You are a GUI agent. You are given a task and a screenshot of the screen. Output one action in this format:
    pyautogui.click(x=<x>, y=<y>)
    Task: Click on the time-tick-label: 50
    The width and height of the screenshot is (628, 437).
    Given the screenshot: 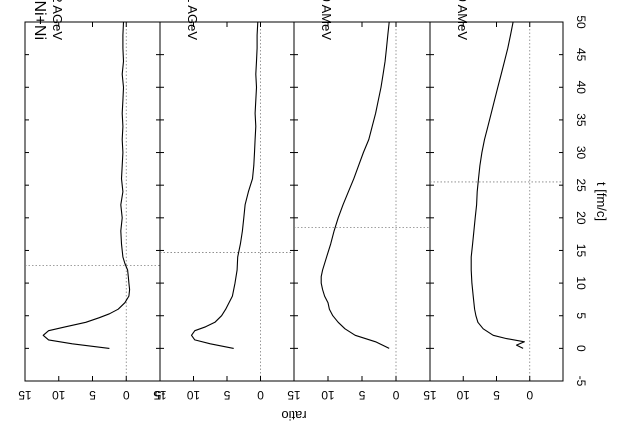 What is the action you would take?
    pyautogui.click(x=581, y=22)
    